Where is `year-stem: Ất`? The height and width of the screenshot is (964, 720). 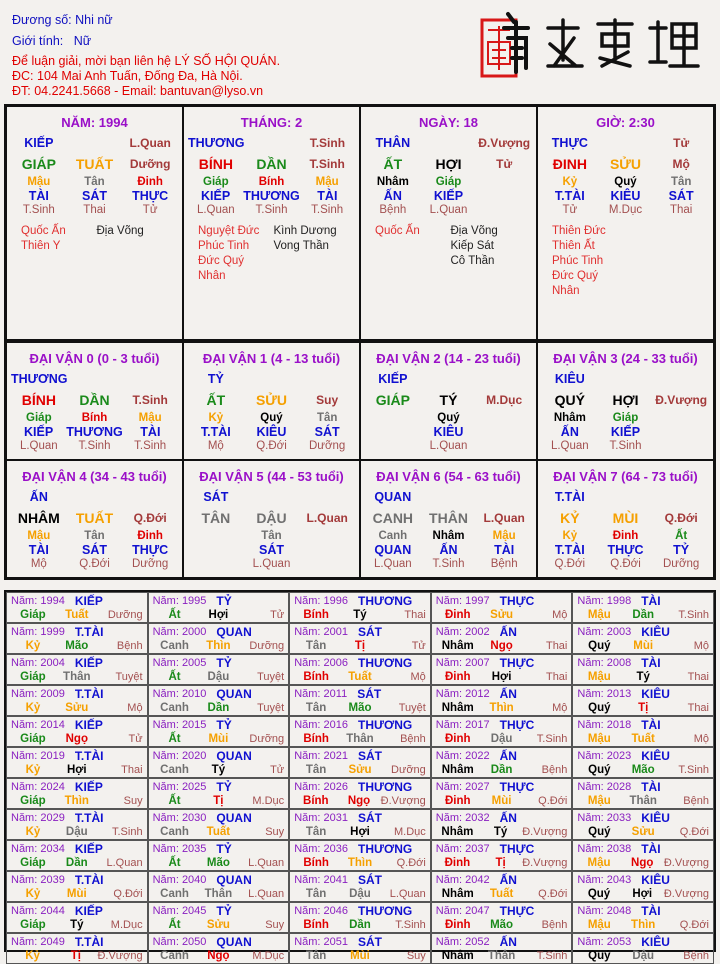 year-stem: Ất is located at coordinates (174, 739).